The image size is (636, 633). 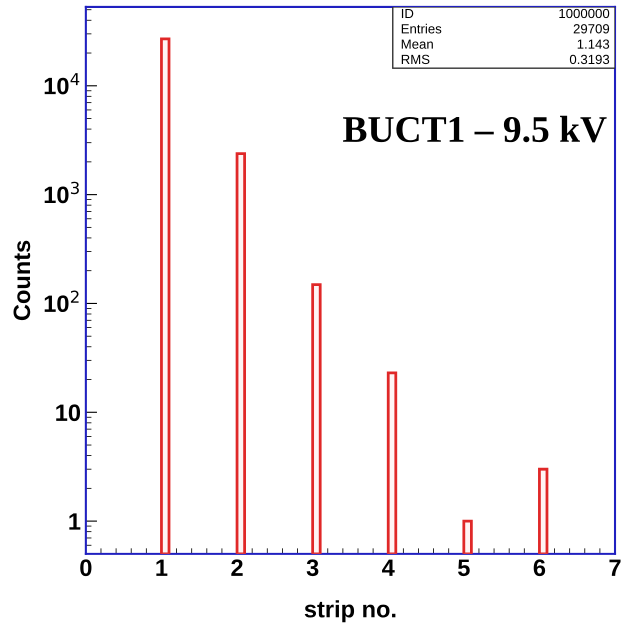 What do you see at coordinates (592, 29) in the screenshot?
I see `annotation: 29709` at bounding box center [592, 29].